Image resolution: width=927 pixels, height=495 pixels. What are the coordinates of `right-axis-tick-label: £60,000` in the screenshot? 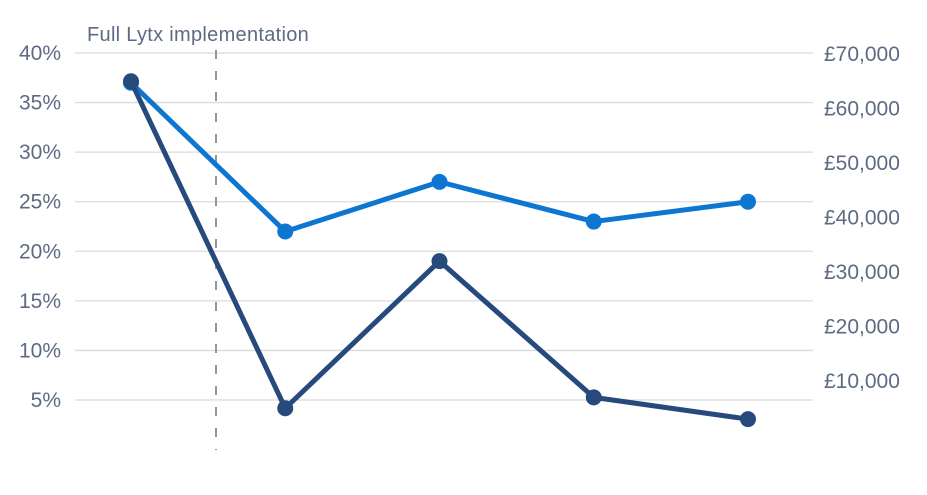 It's located at (862, 109).